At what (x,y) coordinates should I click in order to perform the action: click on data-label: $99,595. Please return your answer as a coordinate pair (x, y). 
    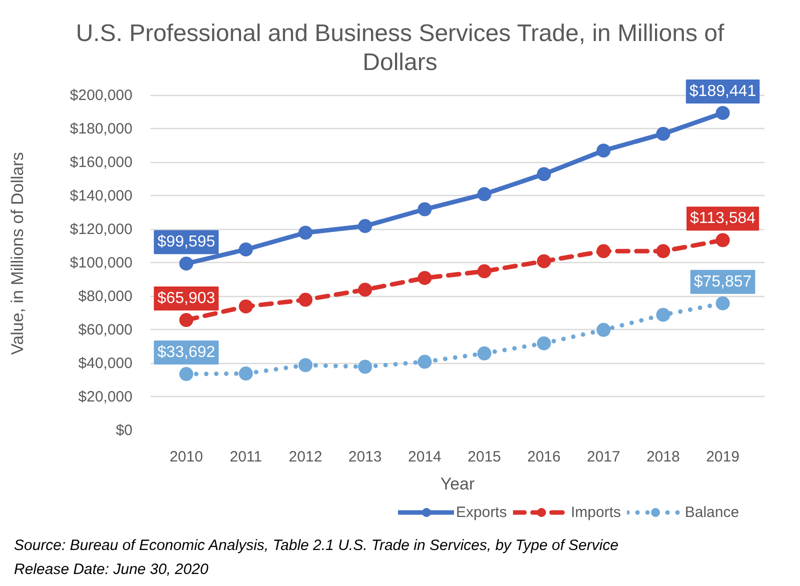
    Looking at the image, I should click on (186, 242).